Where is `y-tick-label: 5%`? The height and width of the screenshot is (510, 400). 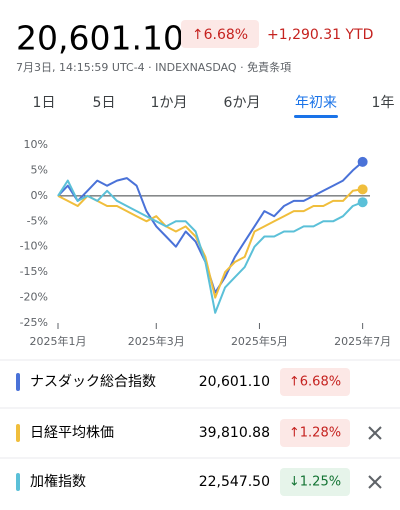
y-tick-label: 5% is located at coordinates (39, 169).